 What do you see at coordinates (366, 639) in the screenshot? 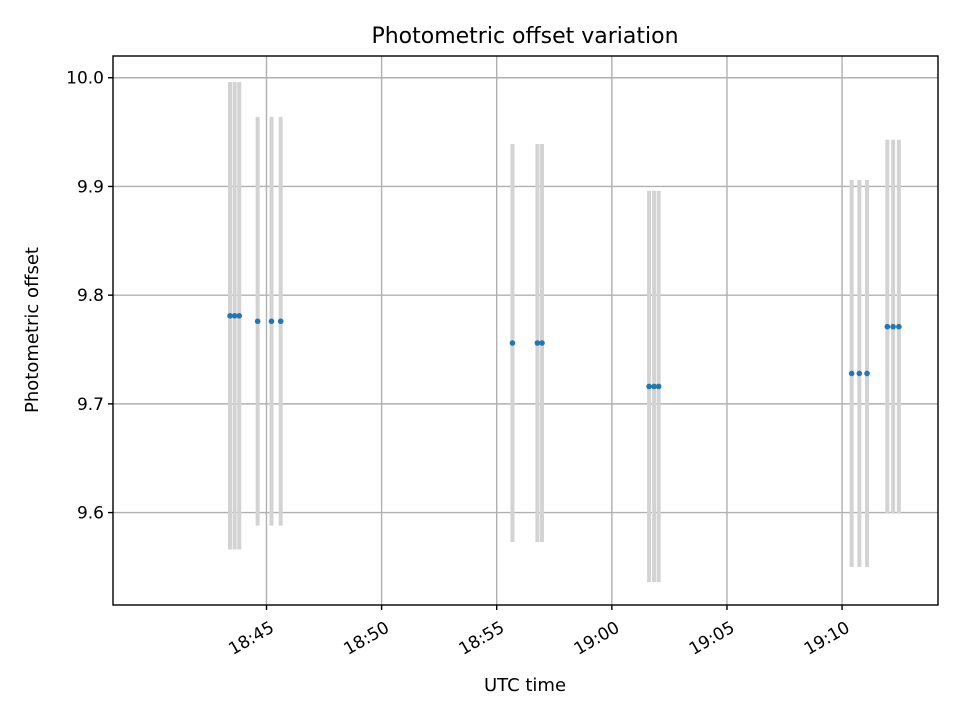
I see `x-tick-label: 18:50` at bounding box center [366, 639].